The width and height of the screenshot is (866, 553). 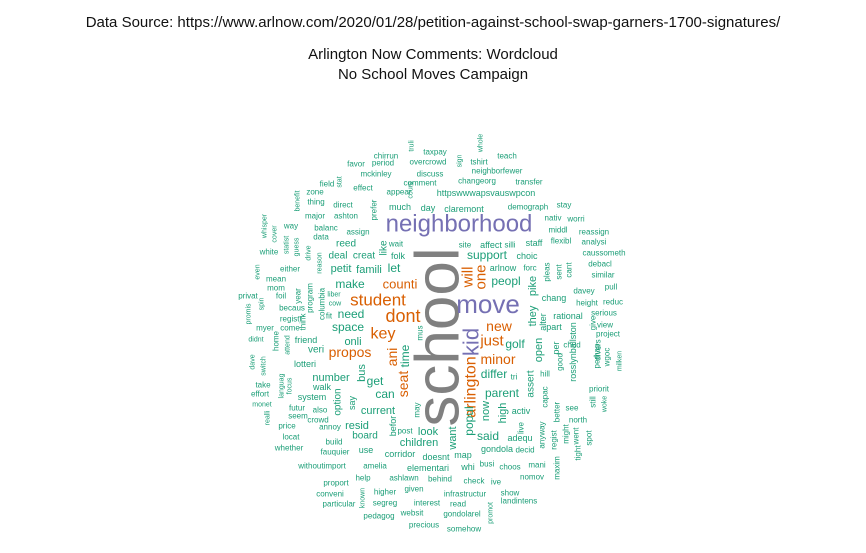 What do you see at coordinates (509, 245) in the screenshot?
I see `word-silli: silli` at bounding box center [509, 245].